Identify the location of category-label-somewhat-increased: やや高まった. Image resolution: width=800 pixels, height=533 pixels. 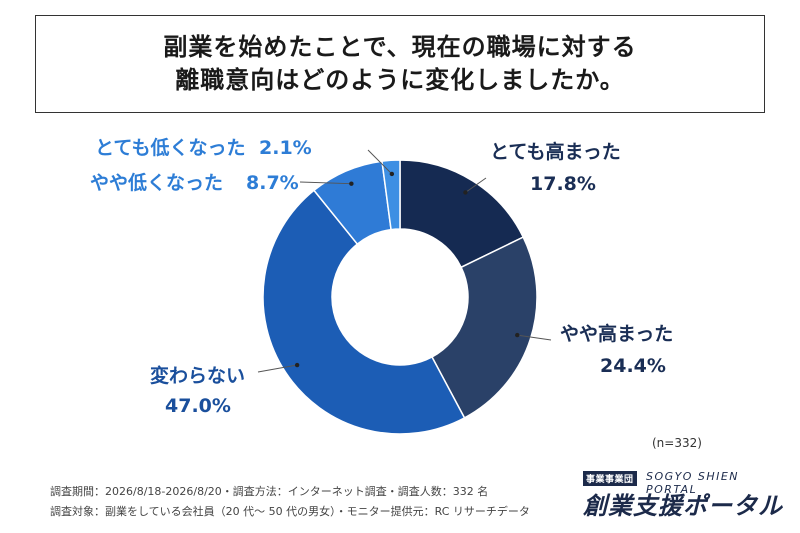
(616, 333).